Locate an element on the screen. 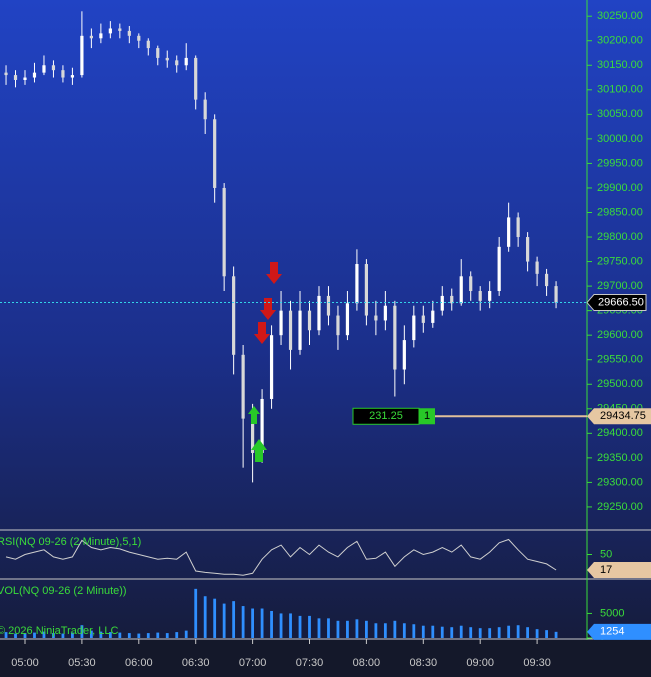  y-tick-label: 30150.00 is located at coordinates (620, 65).